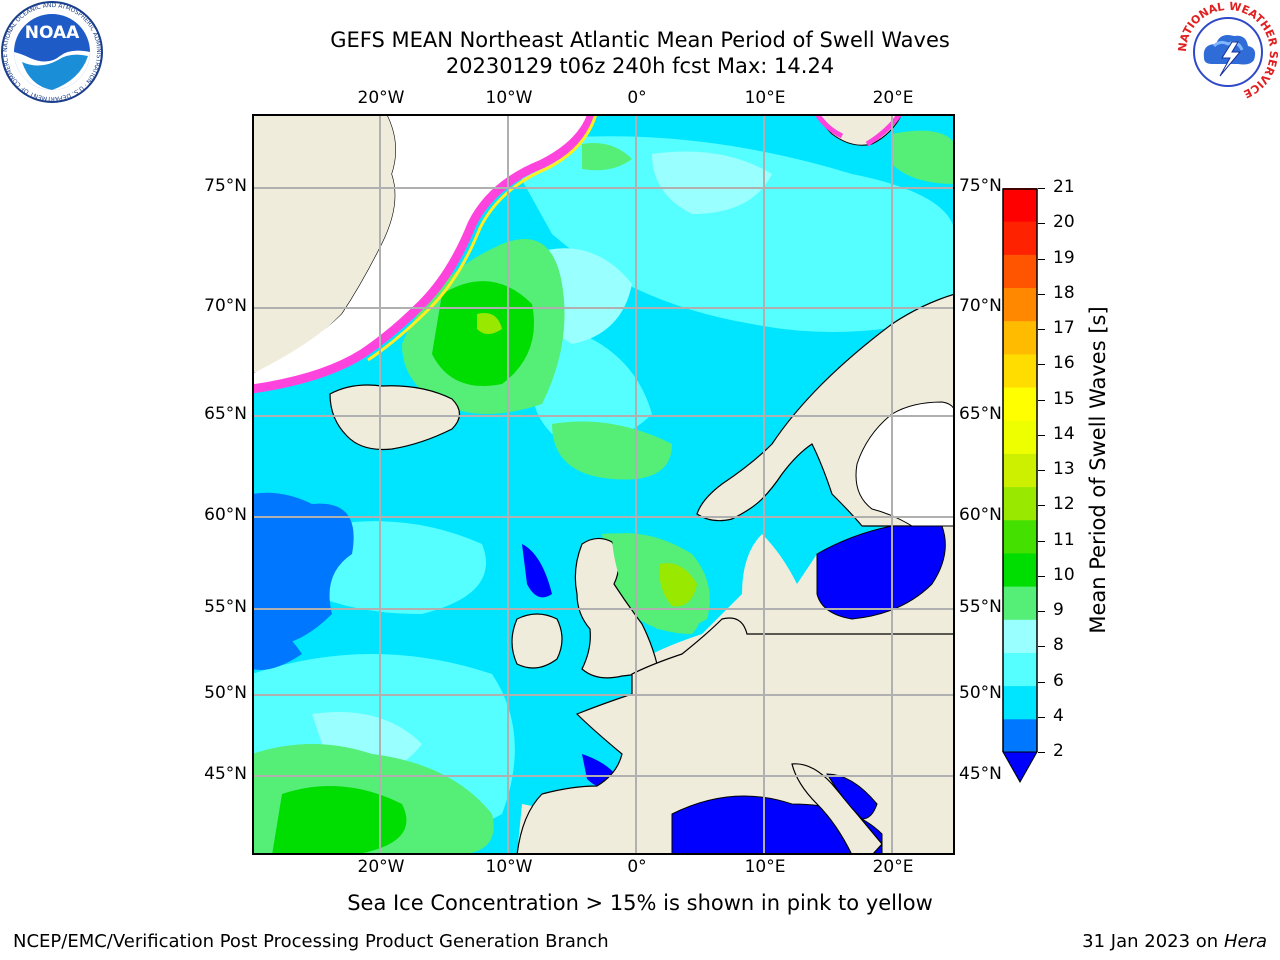 The height and width of the screenshot is (960, 1280). I want to click on colorbar-svg, so click(1020, 486).